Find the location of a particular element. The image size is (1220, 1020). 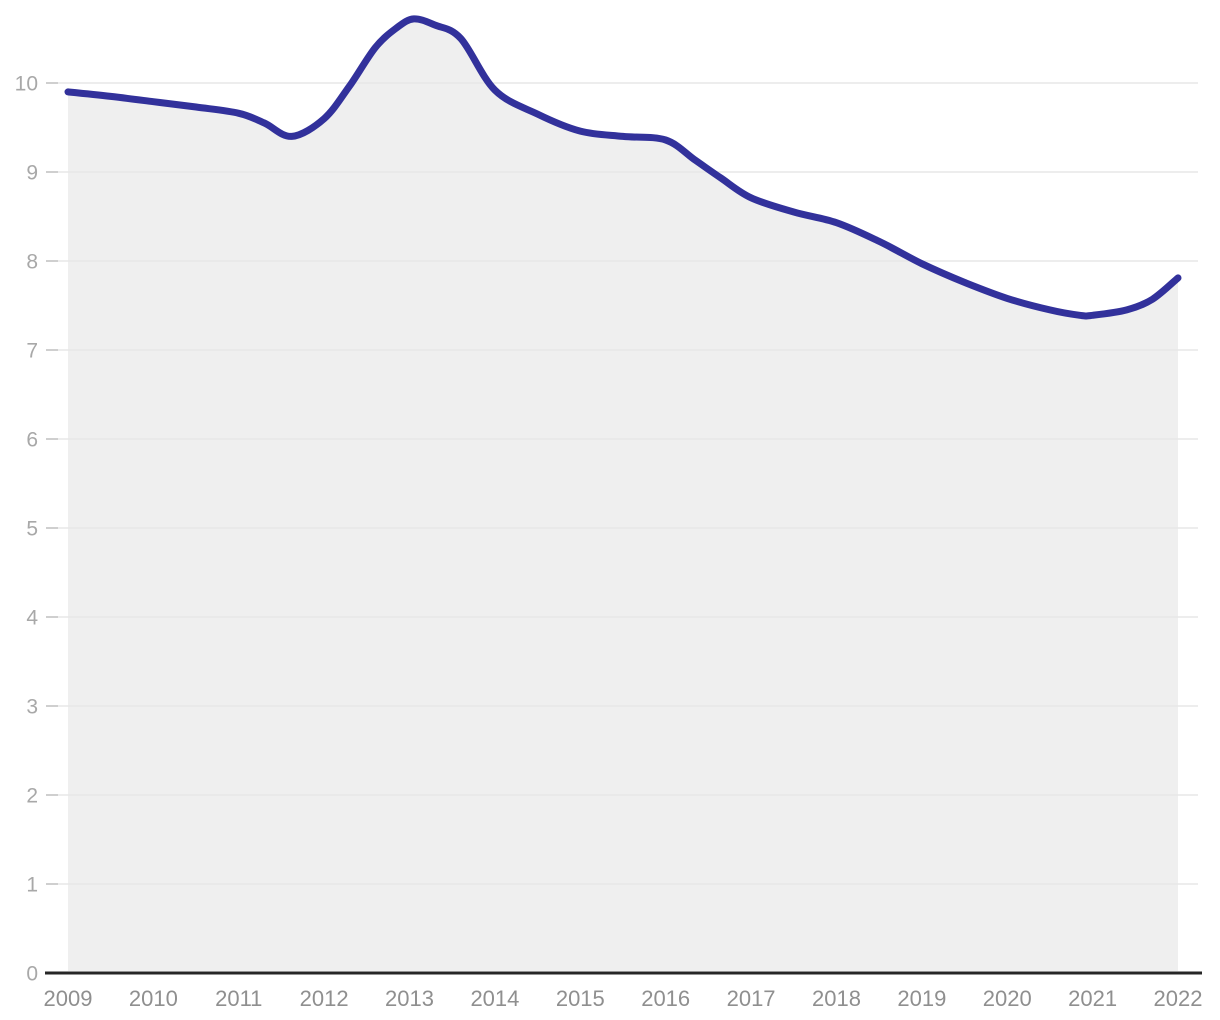

y-axis-label: 5 is located at coordinates (32, 528).